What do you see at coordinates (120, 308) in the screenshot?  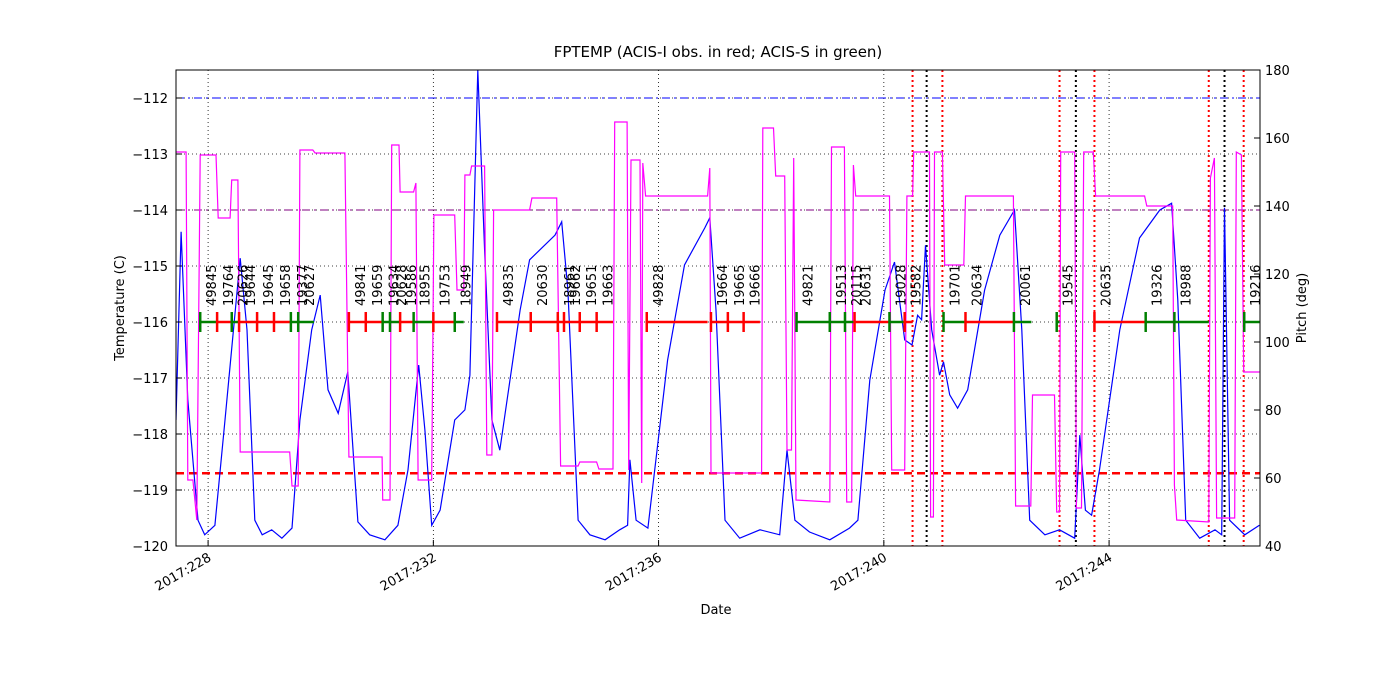 I see `y-axis-label: Temperature (C)` at bounding box center [120, 308].